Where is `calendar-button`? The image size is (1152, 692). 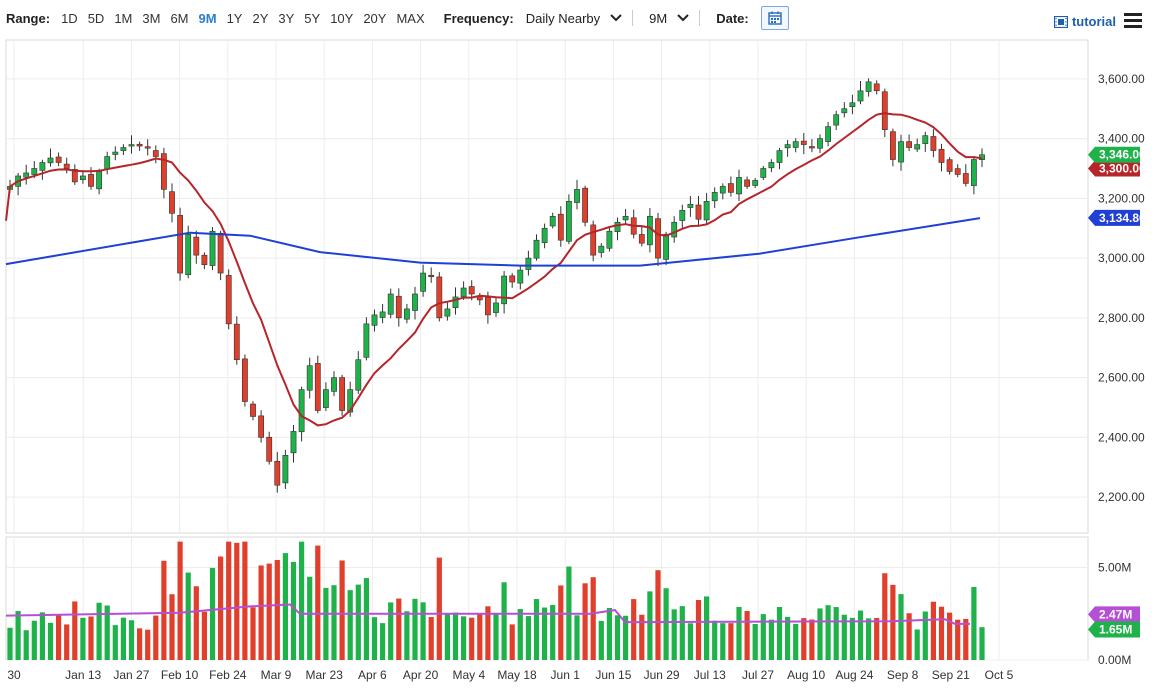 calendar-button is located at coordinates (774, 18).